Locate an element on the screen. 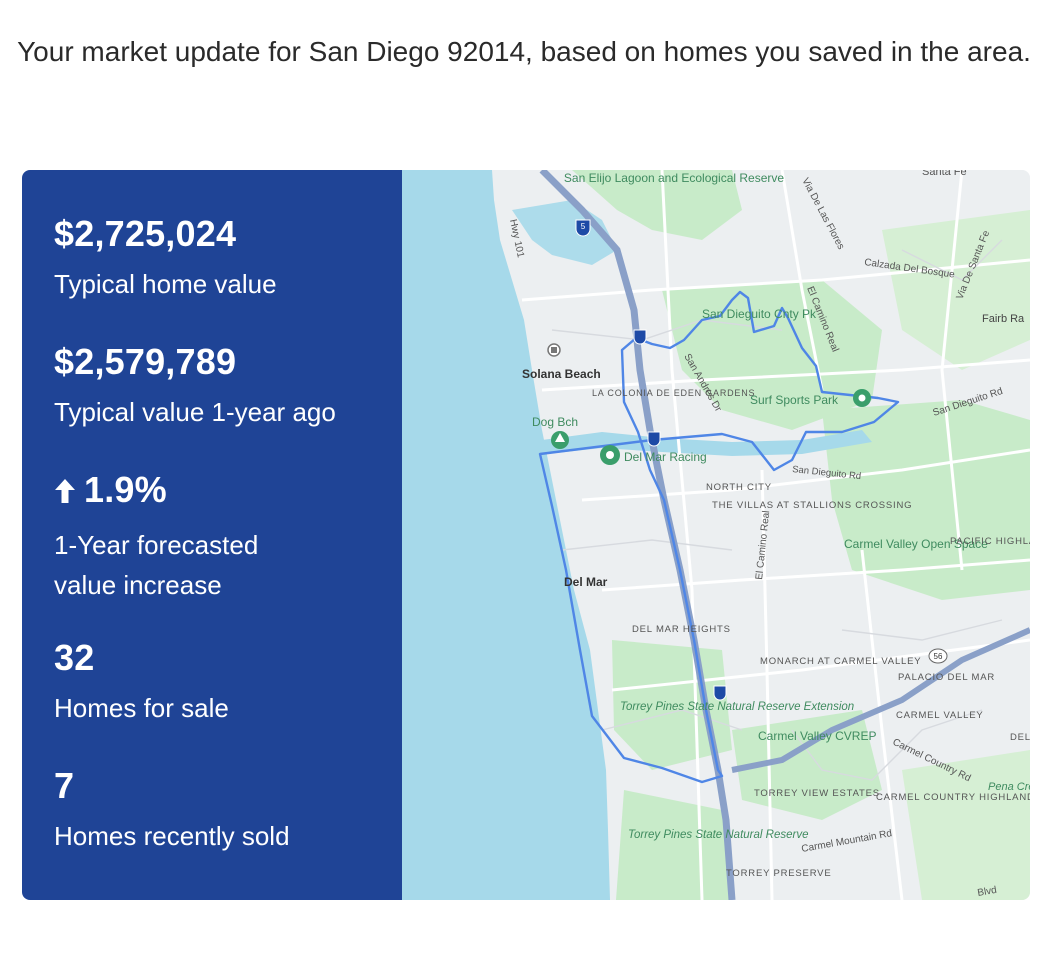  stat-homes-recently-sold: 7 Homes recently sold is located at coordinates (172, 810).